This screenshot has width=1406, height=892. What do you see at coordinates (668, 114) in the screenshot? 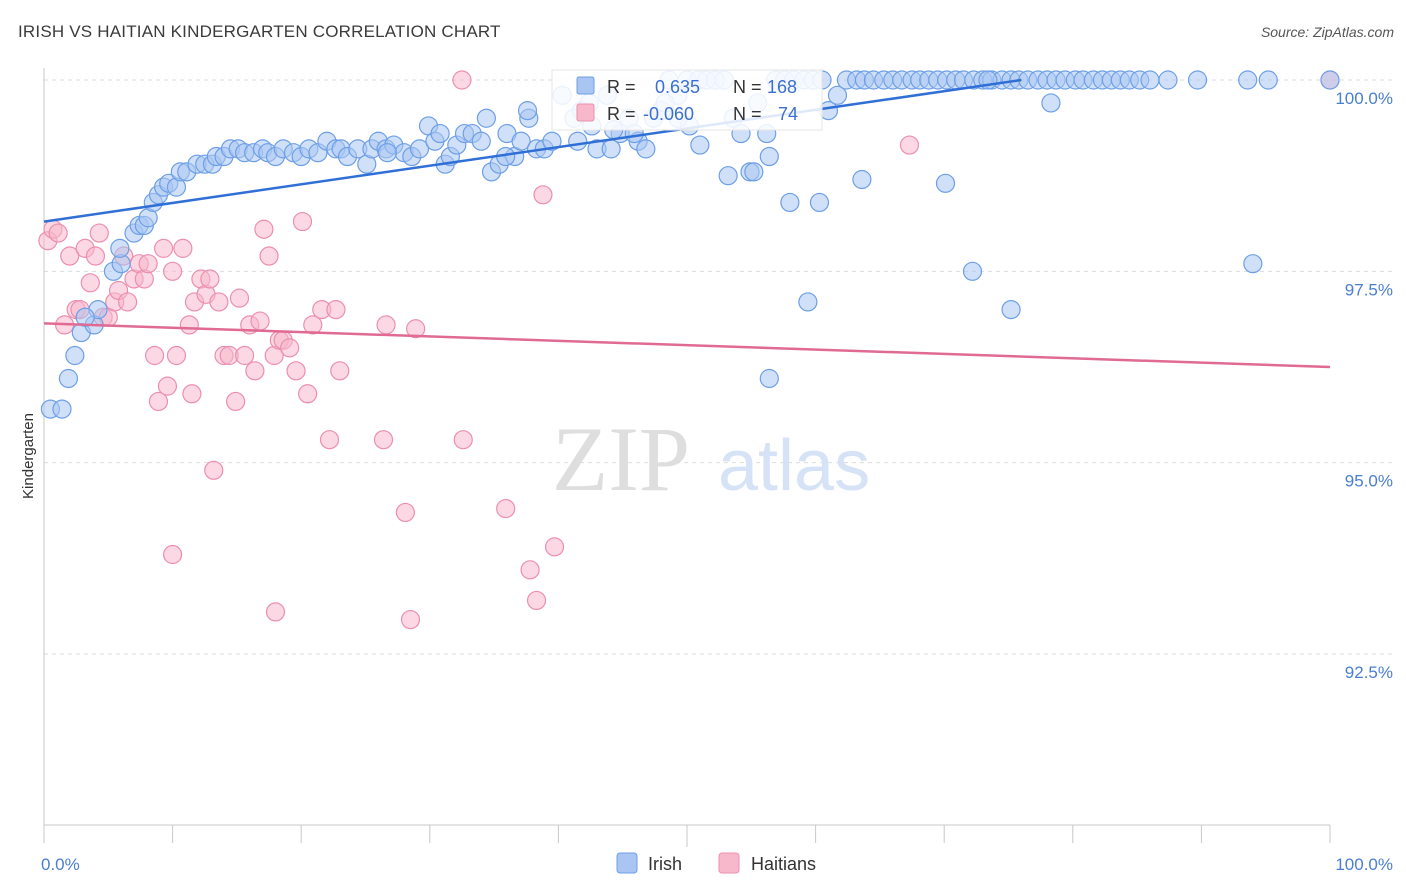
I see `stats-haitian-r-value: -0.060` at bounding box center [668, 114].